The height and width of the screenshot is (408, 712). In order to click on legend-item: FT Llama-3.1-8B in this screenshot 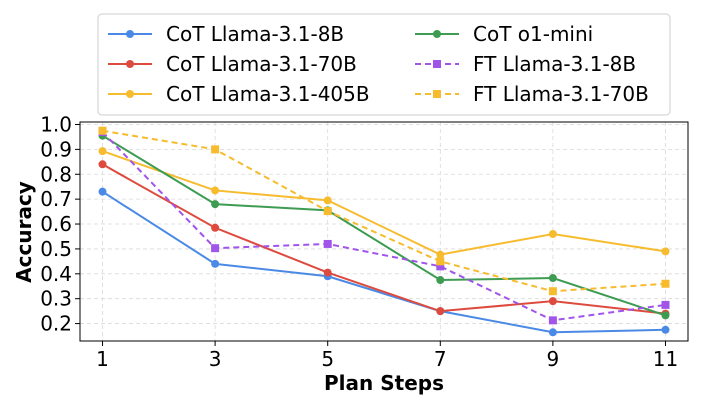, I will do `click(525, 64)`.